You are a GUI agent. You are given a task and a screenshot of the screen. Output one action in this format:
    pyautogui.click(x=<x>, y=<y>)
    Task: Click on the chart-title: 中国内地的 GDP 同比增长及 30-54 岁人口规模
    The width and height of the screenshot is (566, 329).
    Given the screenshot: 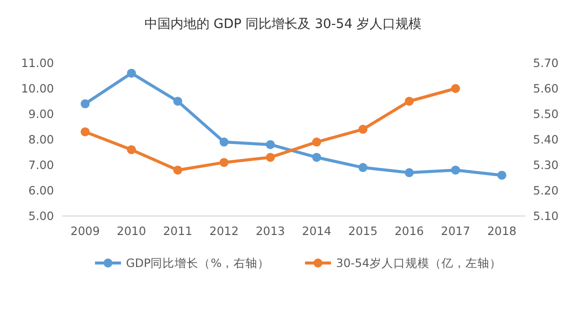 What is the action you would take?
    pyautogui.click(x=283, y=24)
    